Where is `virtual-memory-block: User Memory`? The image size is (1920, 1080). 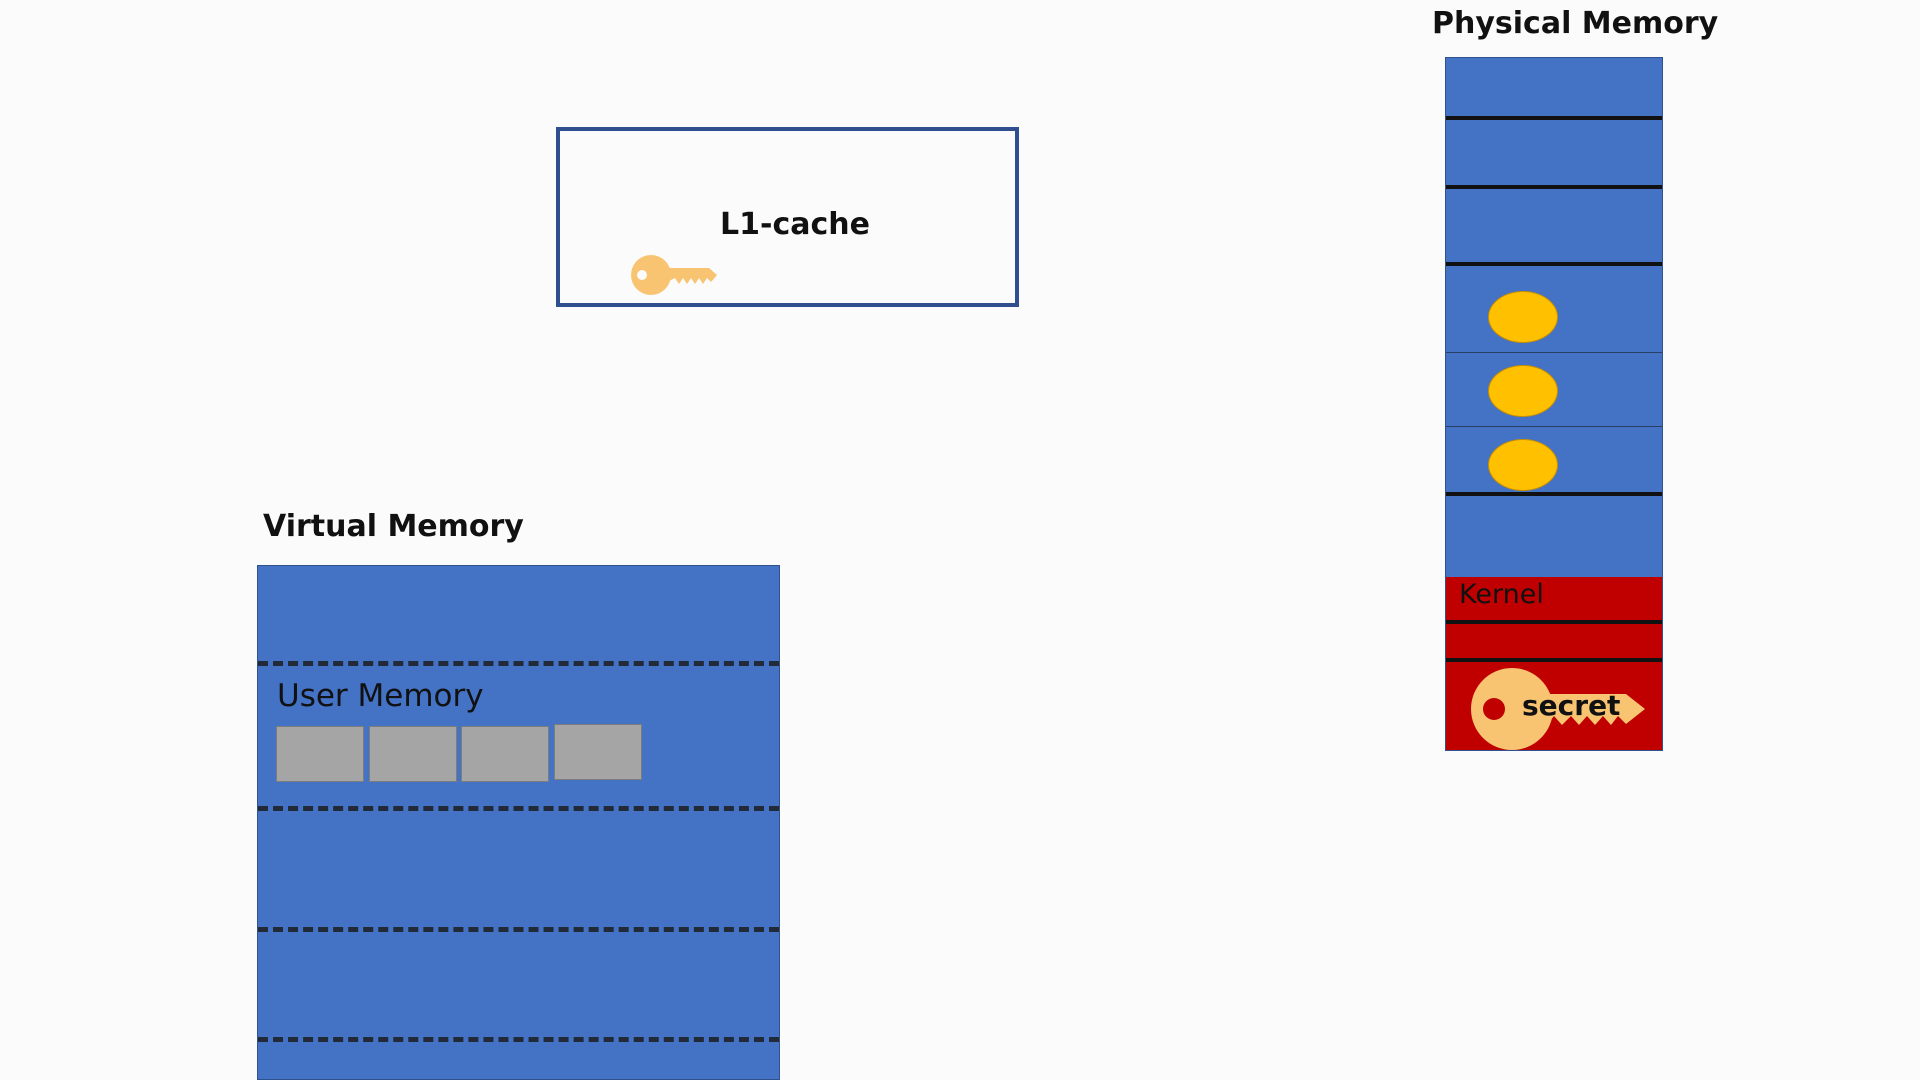
virtual-memory-block: User Memory is located at coordinates (518, 822).